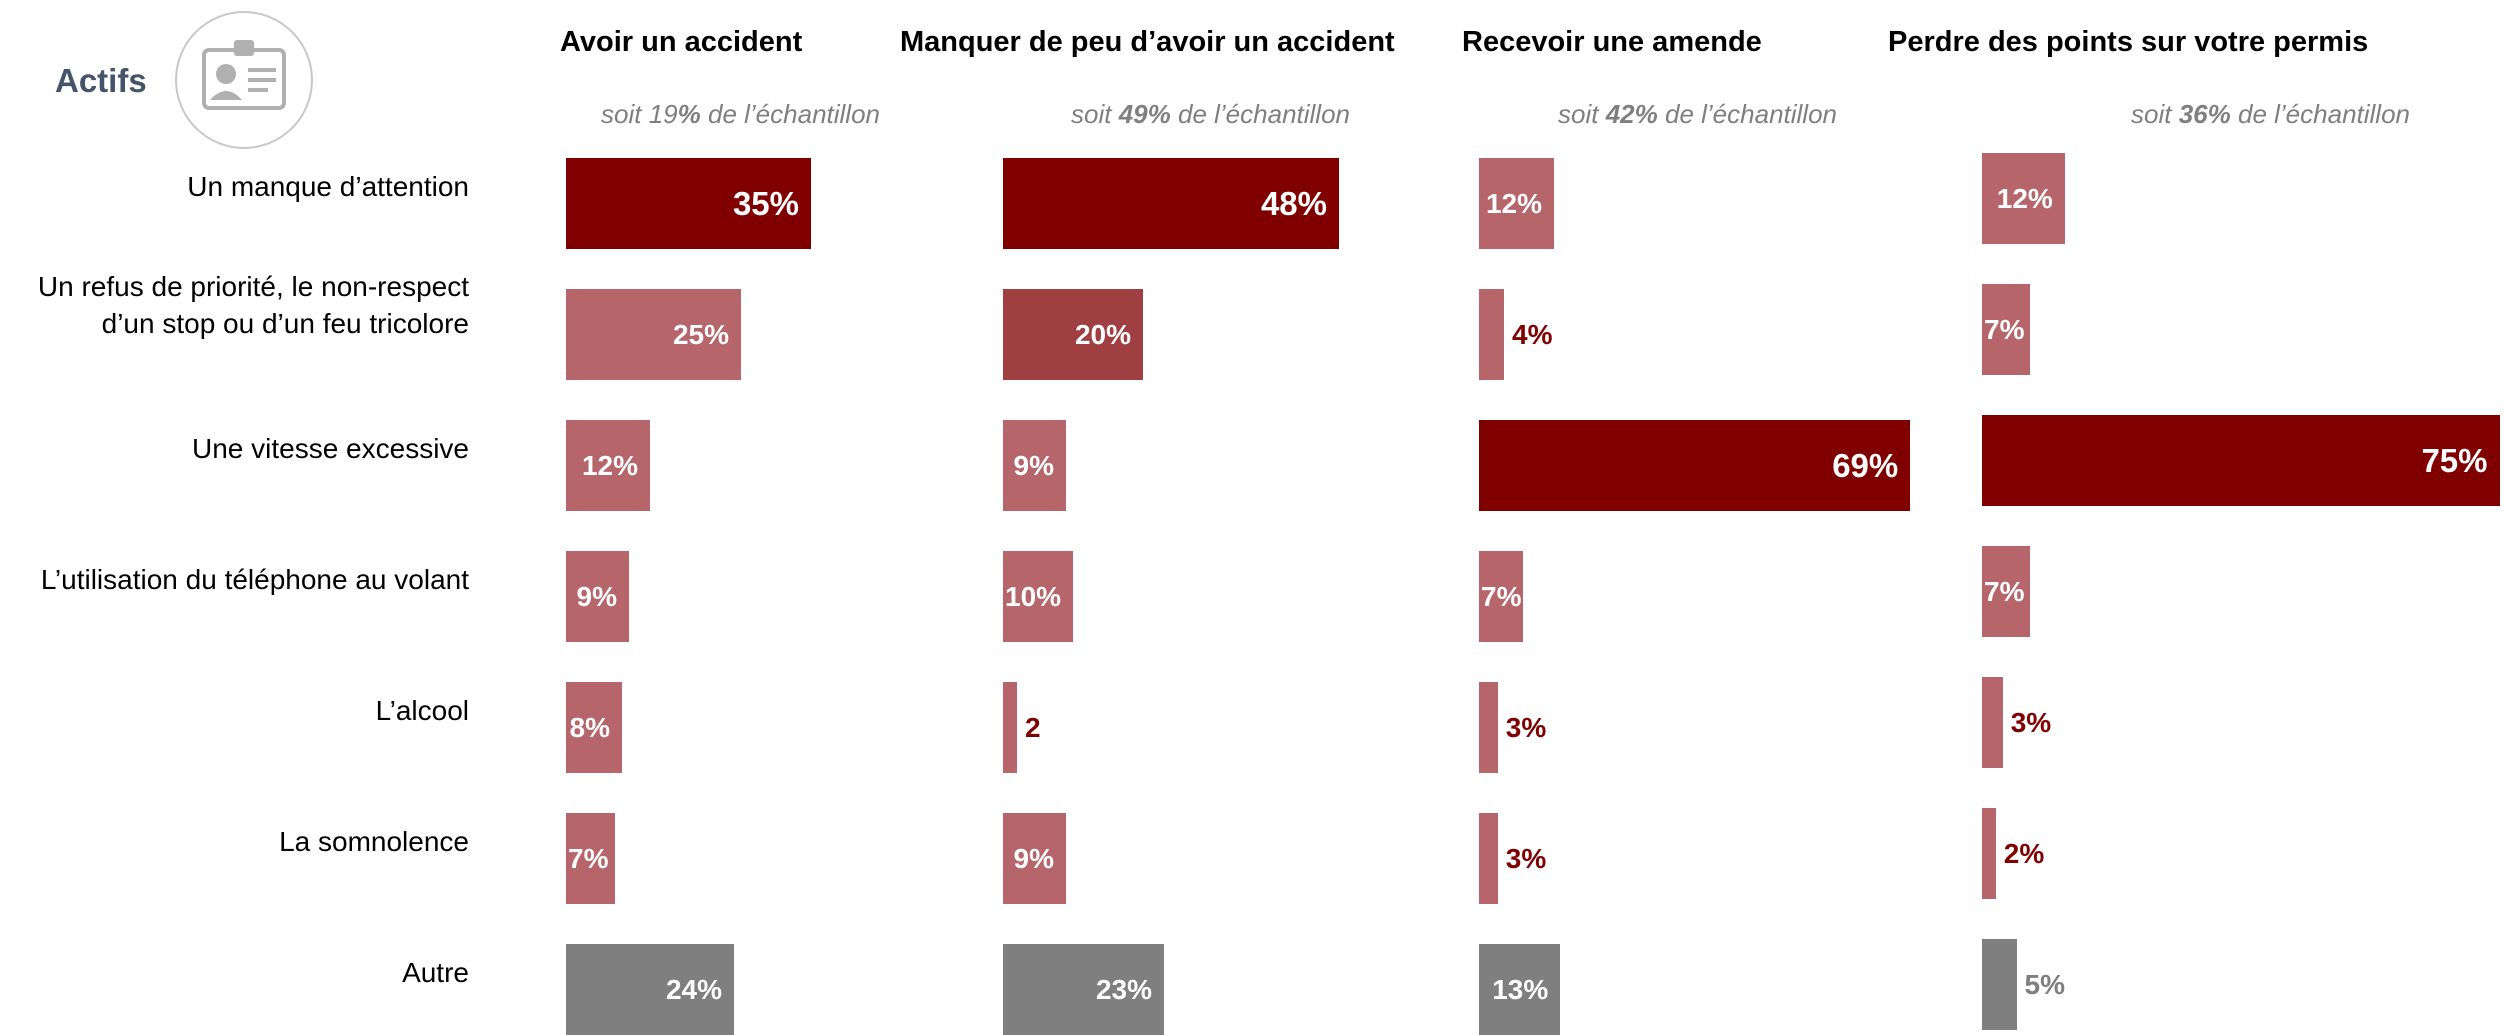 The width and height of the screenshot is (2505, 1035). I want to click on category-label-line: La somnolence, so click(234, 841).